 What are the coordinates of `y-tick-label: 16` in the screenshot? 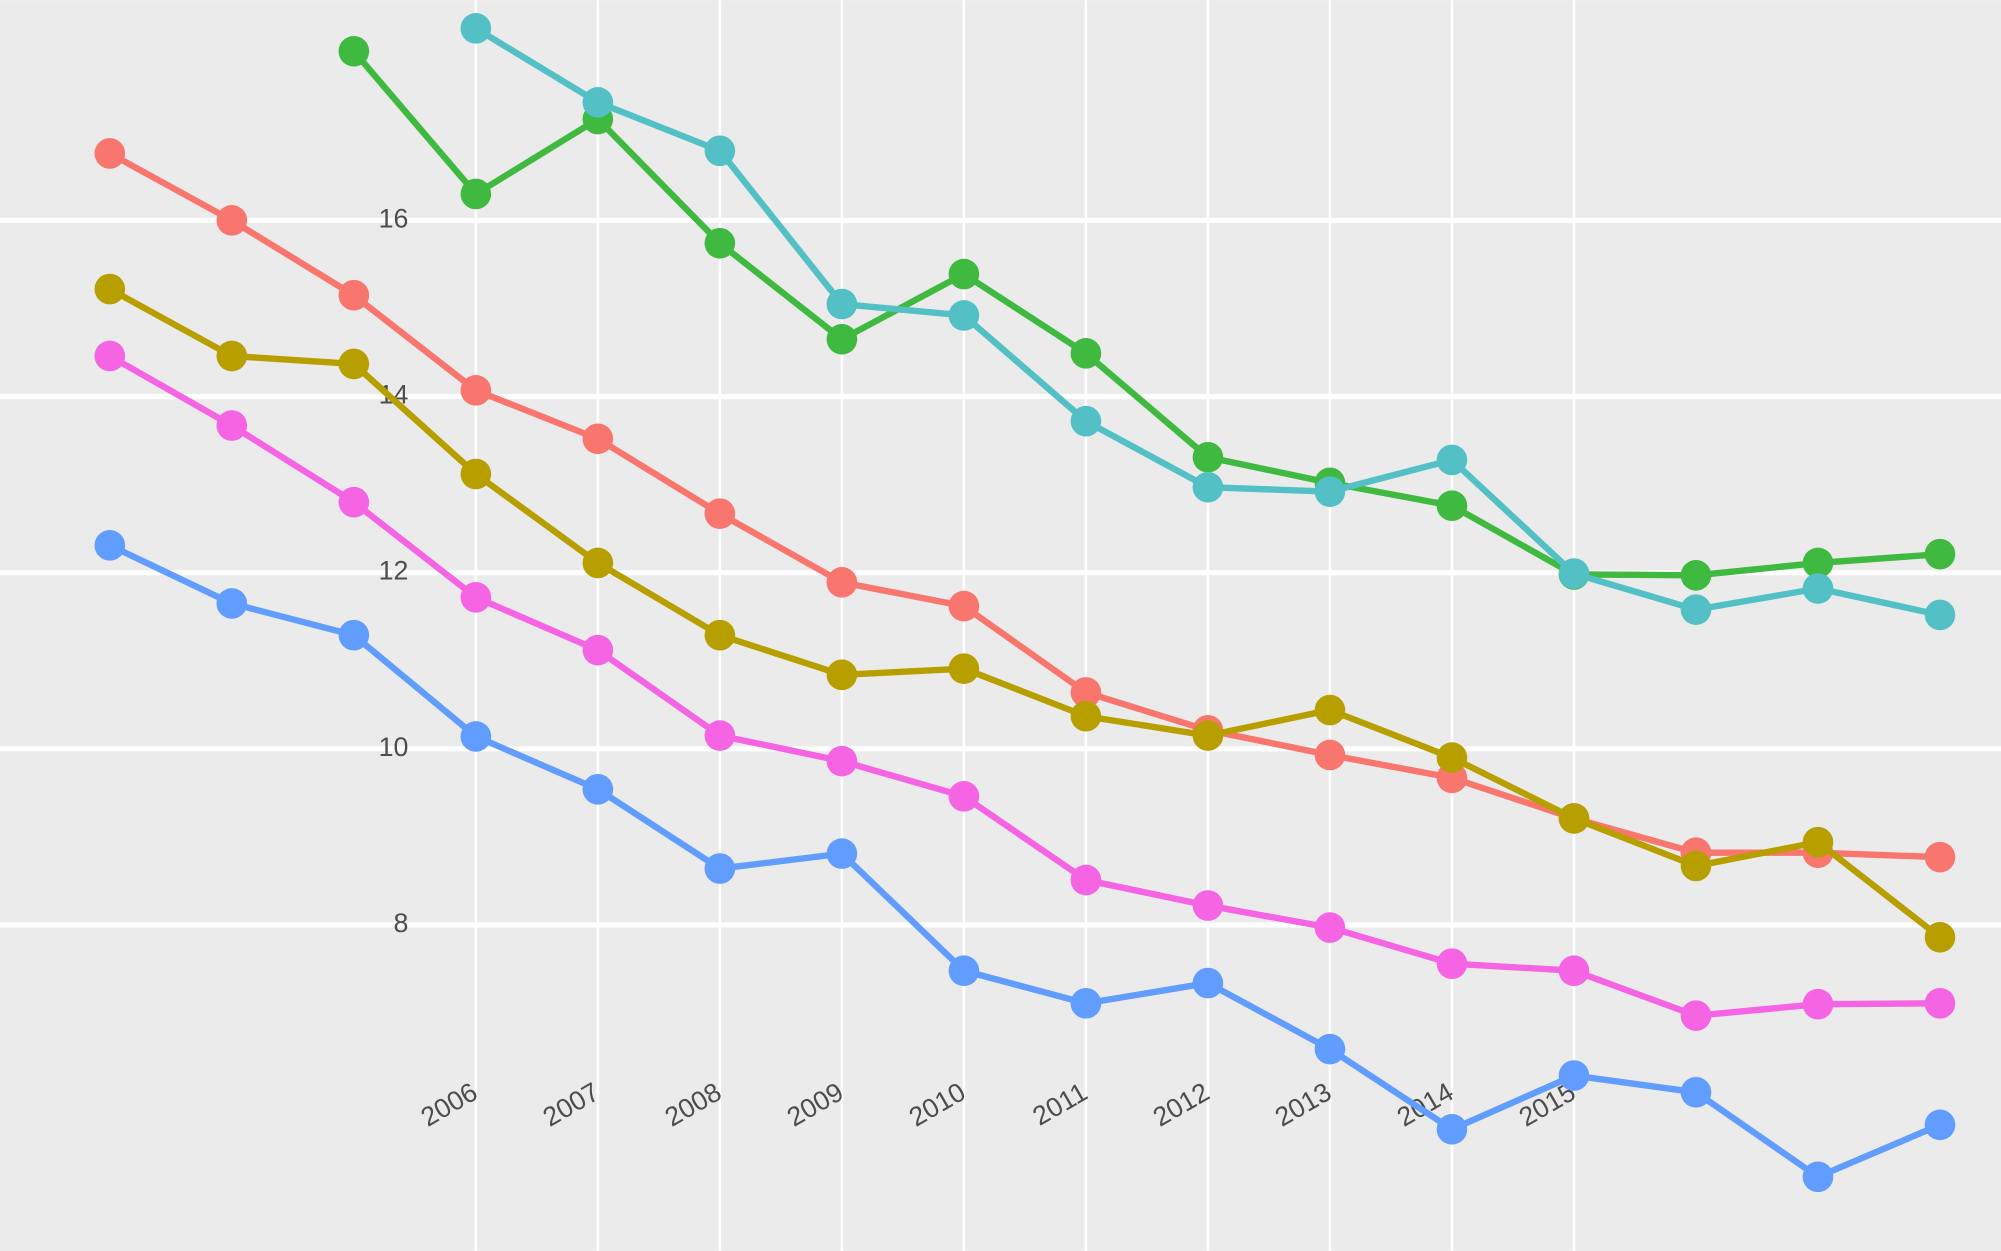 It's located at (394, 218).